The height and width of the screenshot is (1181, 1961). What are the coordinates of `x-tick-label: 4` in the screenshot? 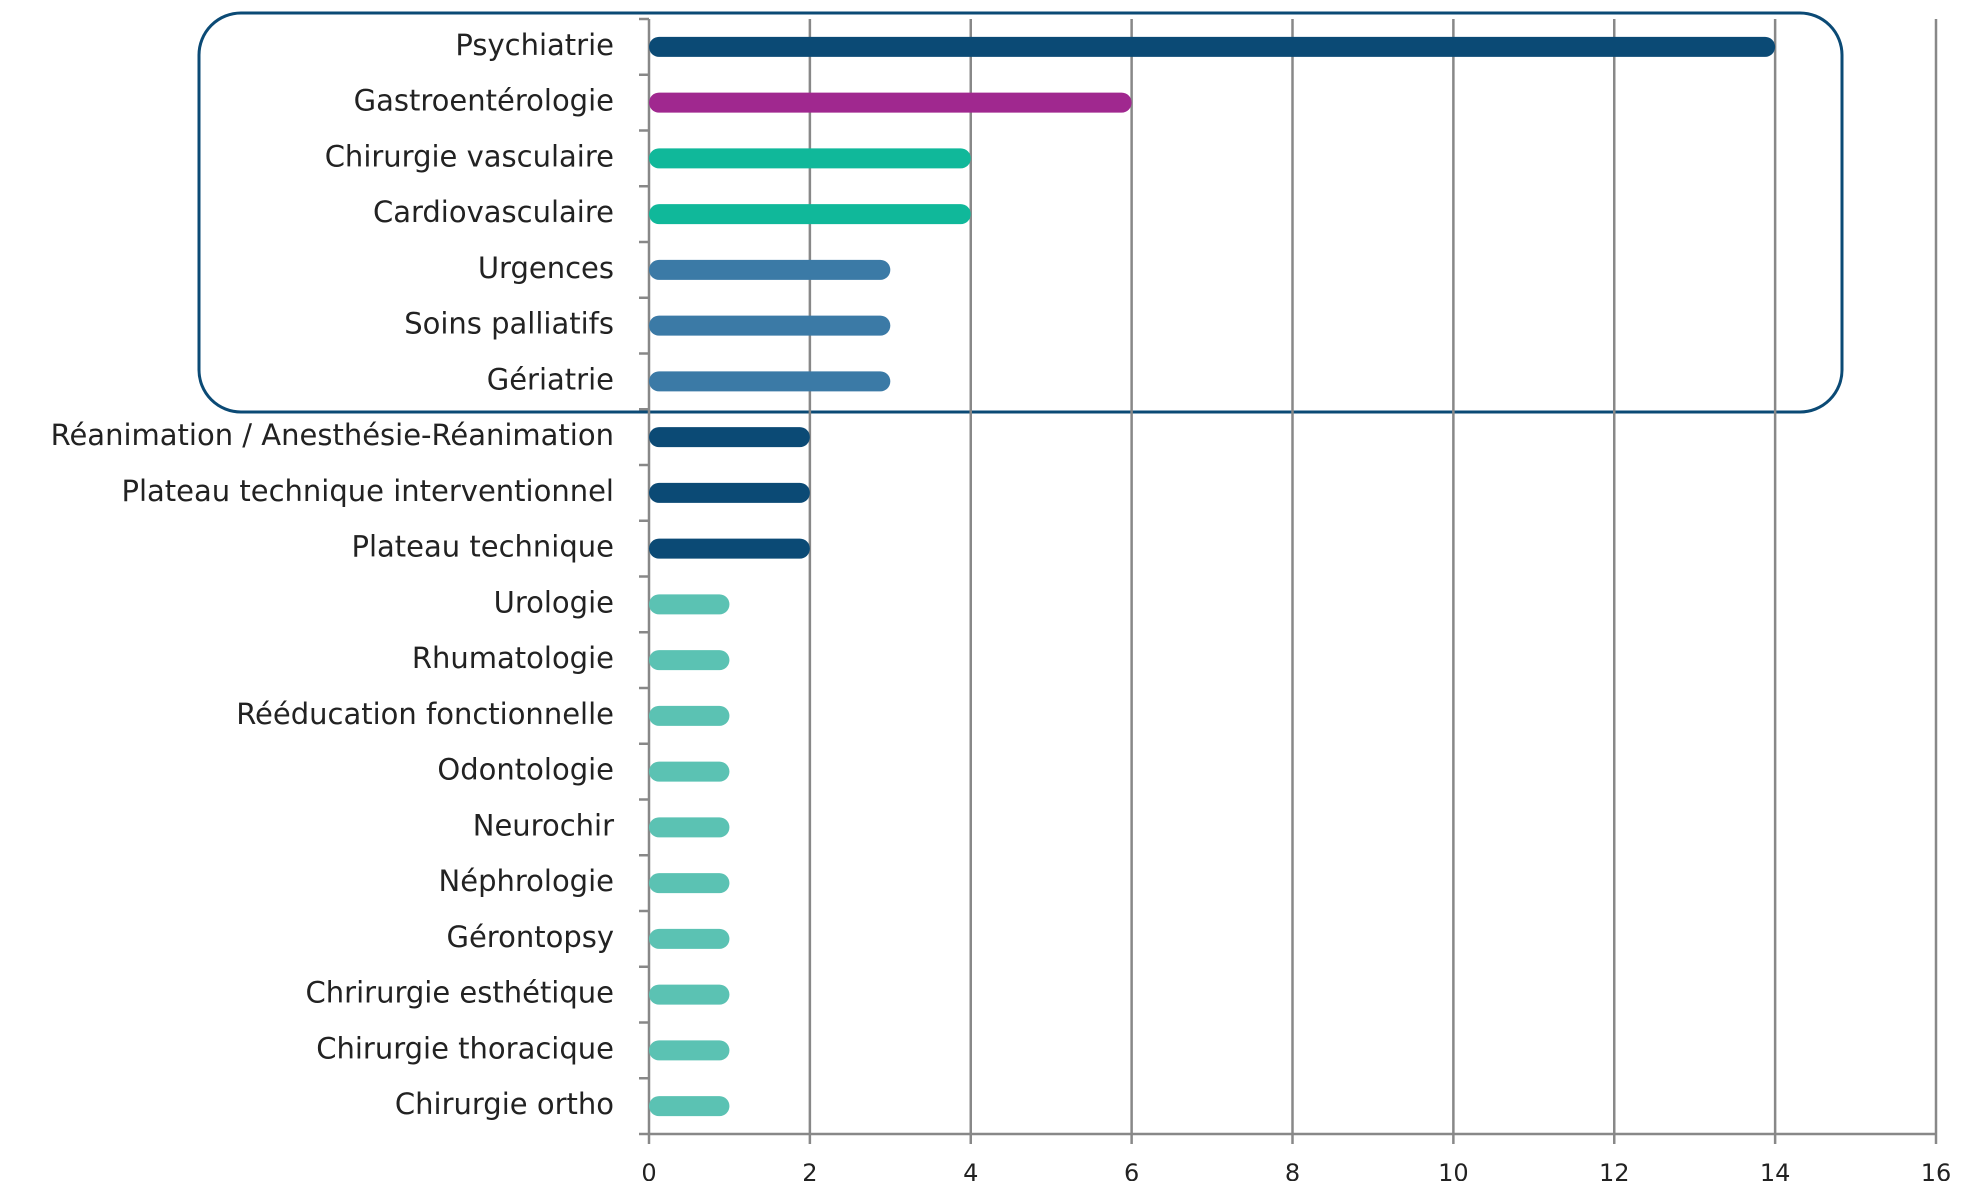 It's located at (970, 1170).